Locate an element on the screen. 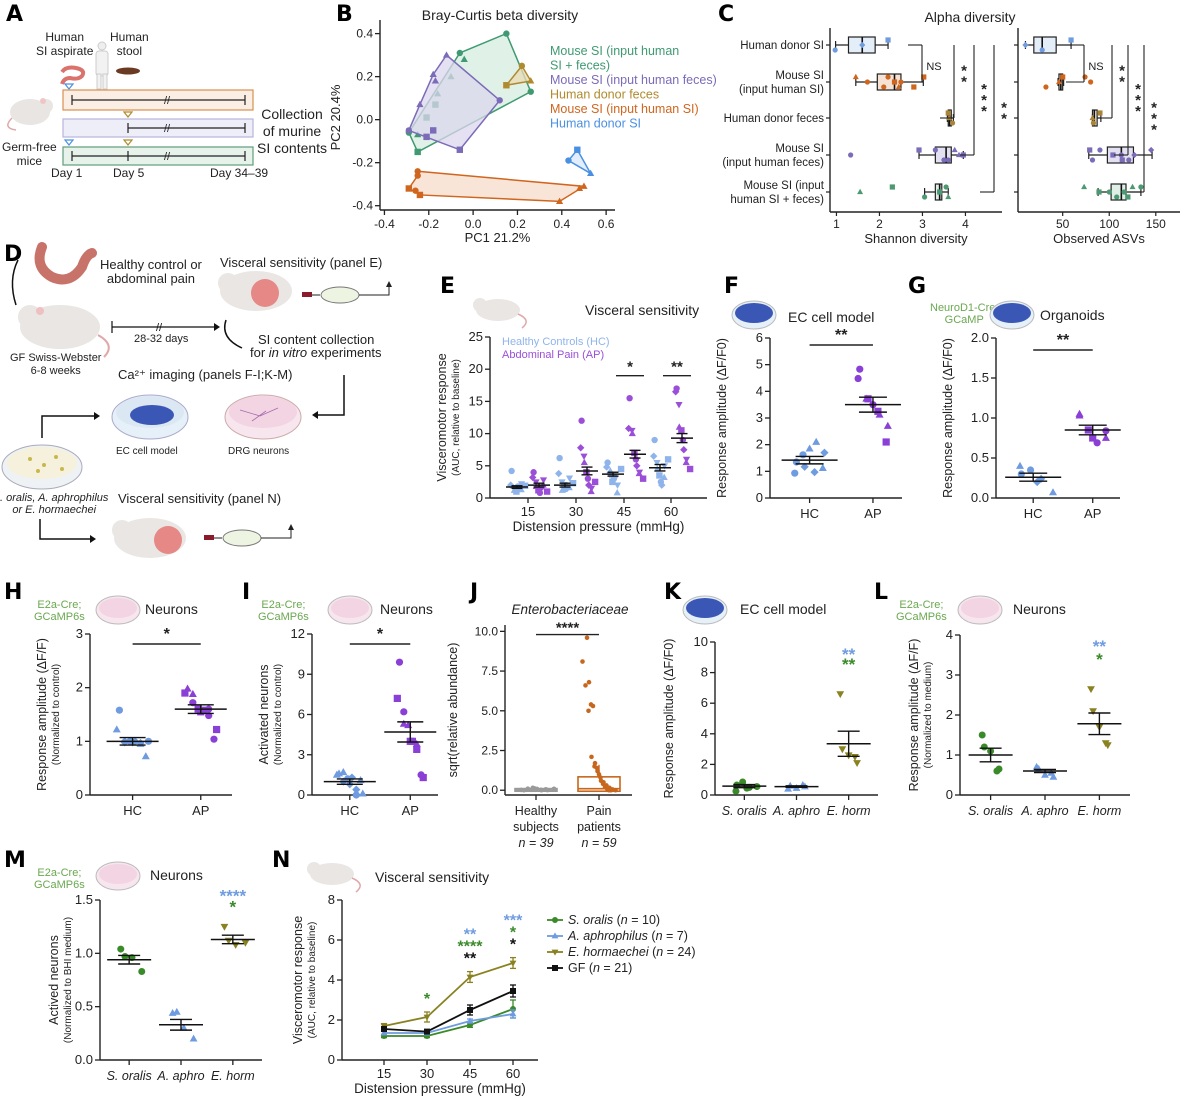 This screenshot has height=1106, width=1200. y-tick-label: 1 is located at coordinates (949, 754).